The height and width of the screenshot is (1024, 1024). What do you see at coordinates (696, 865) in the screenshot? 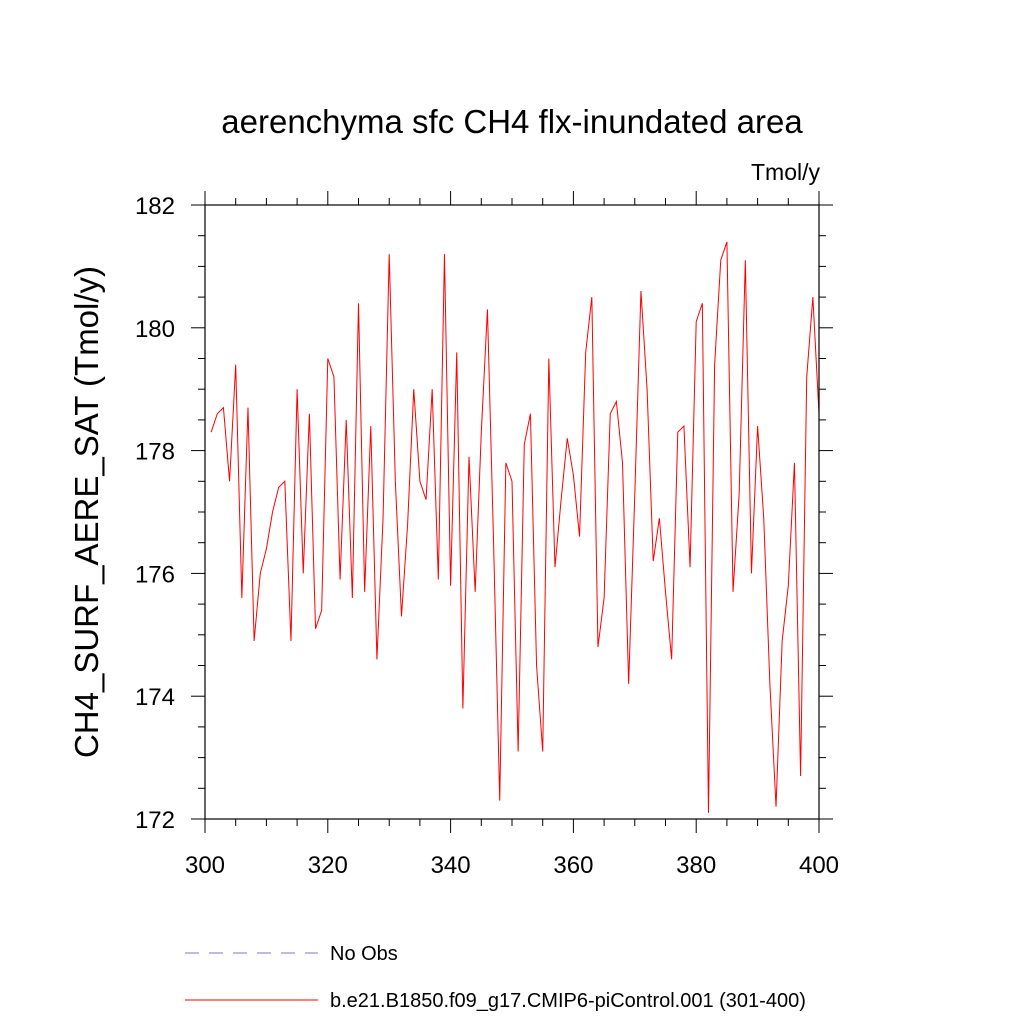
I see `x-tick-label: 380` at bounding box center [696, 865].